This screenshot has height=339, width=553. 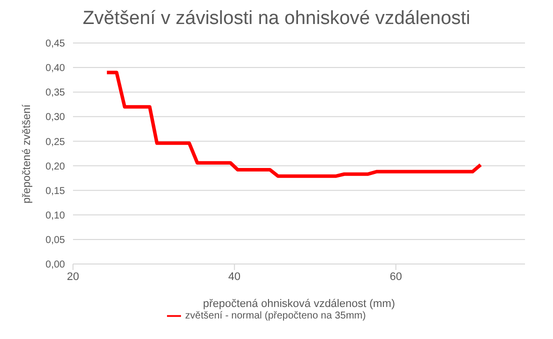 What do you see at coordinates (275, 316) in the screenshot?
I see `legend-label: zvětšení - normal (přepočteno na 35mm)` at bounding box center [275, 316].